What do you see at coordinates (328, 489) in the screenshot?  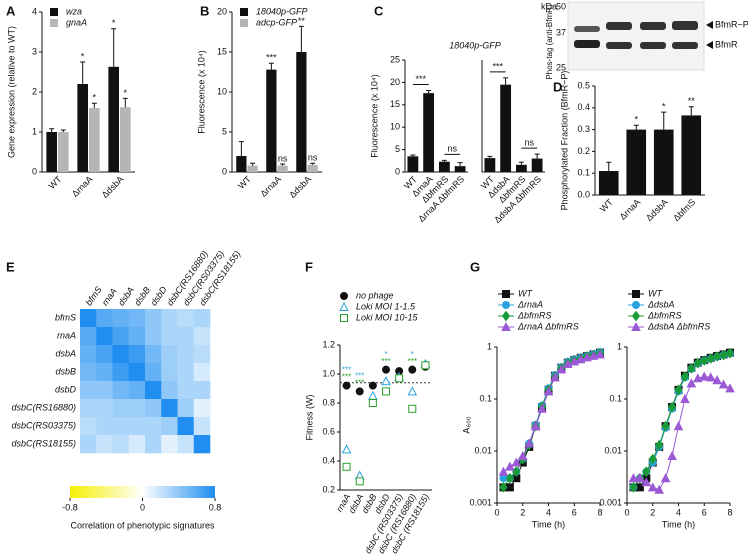 I see `y-tick-label: 0.2` at bounding box center [328, 489].